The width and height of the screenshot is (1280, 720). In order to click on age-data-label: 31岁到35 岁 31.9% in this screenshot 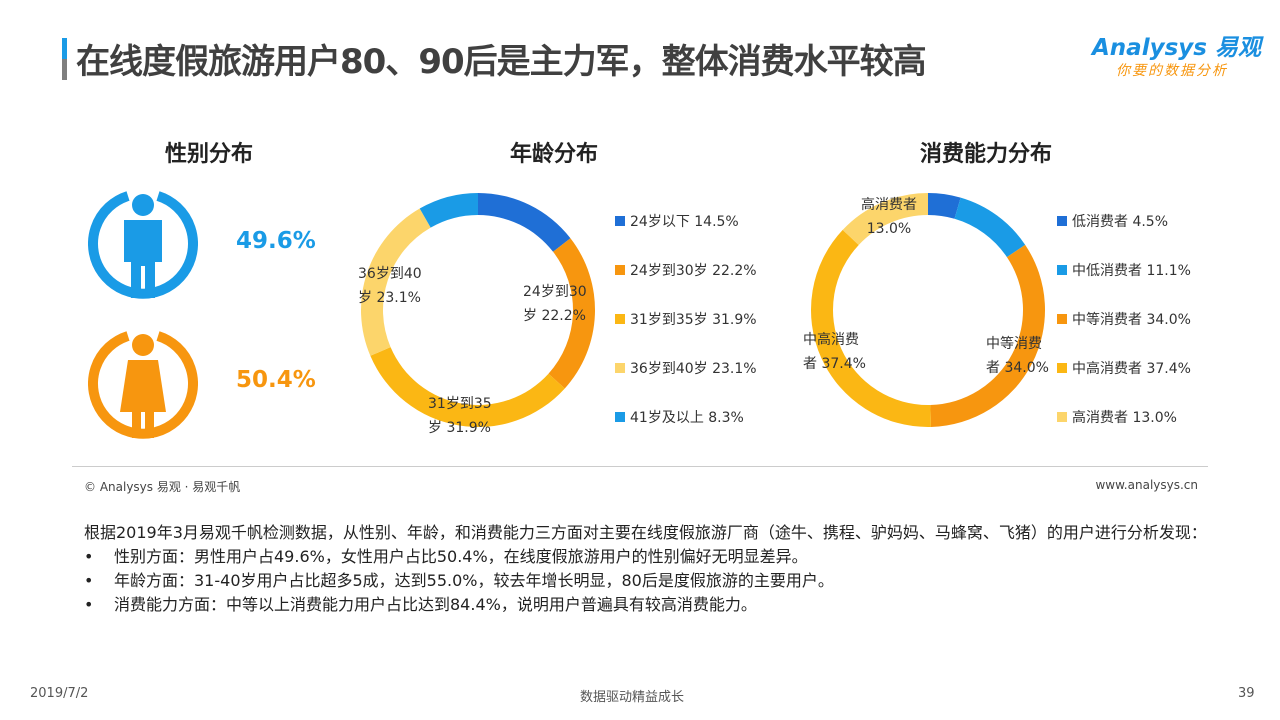, I will do `click(460, 416)`.